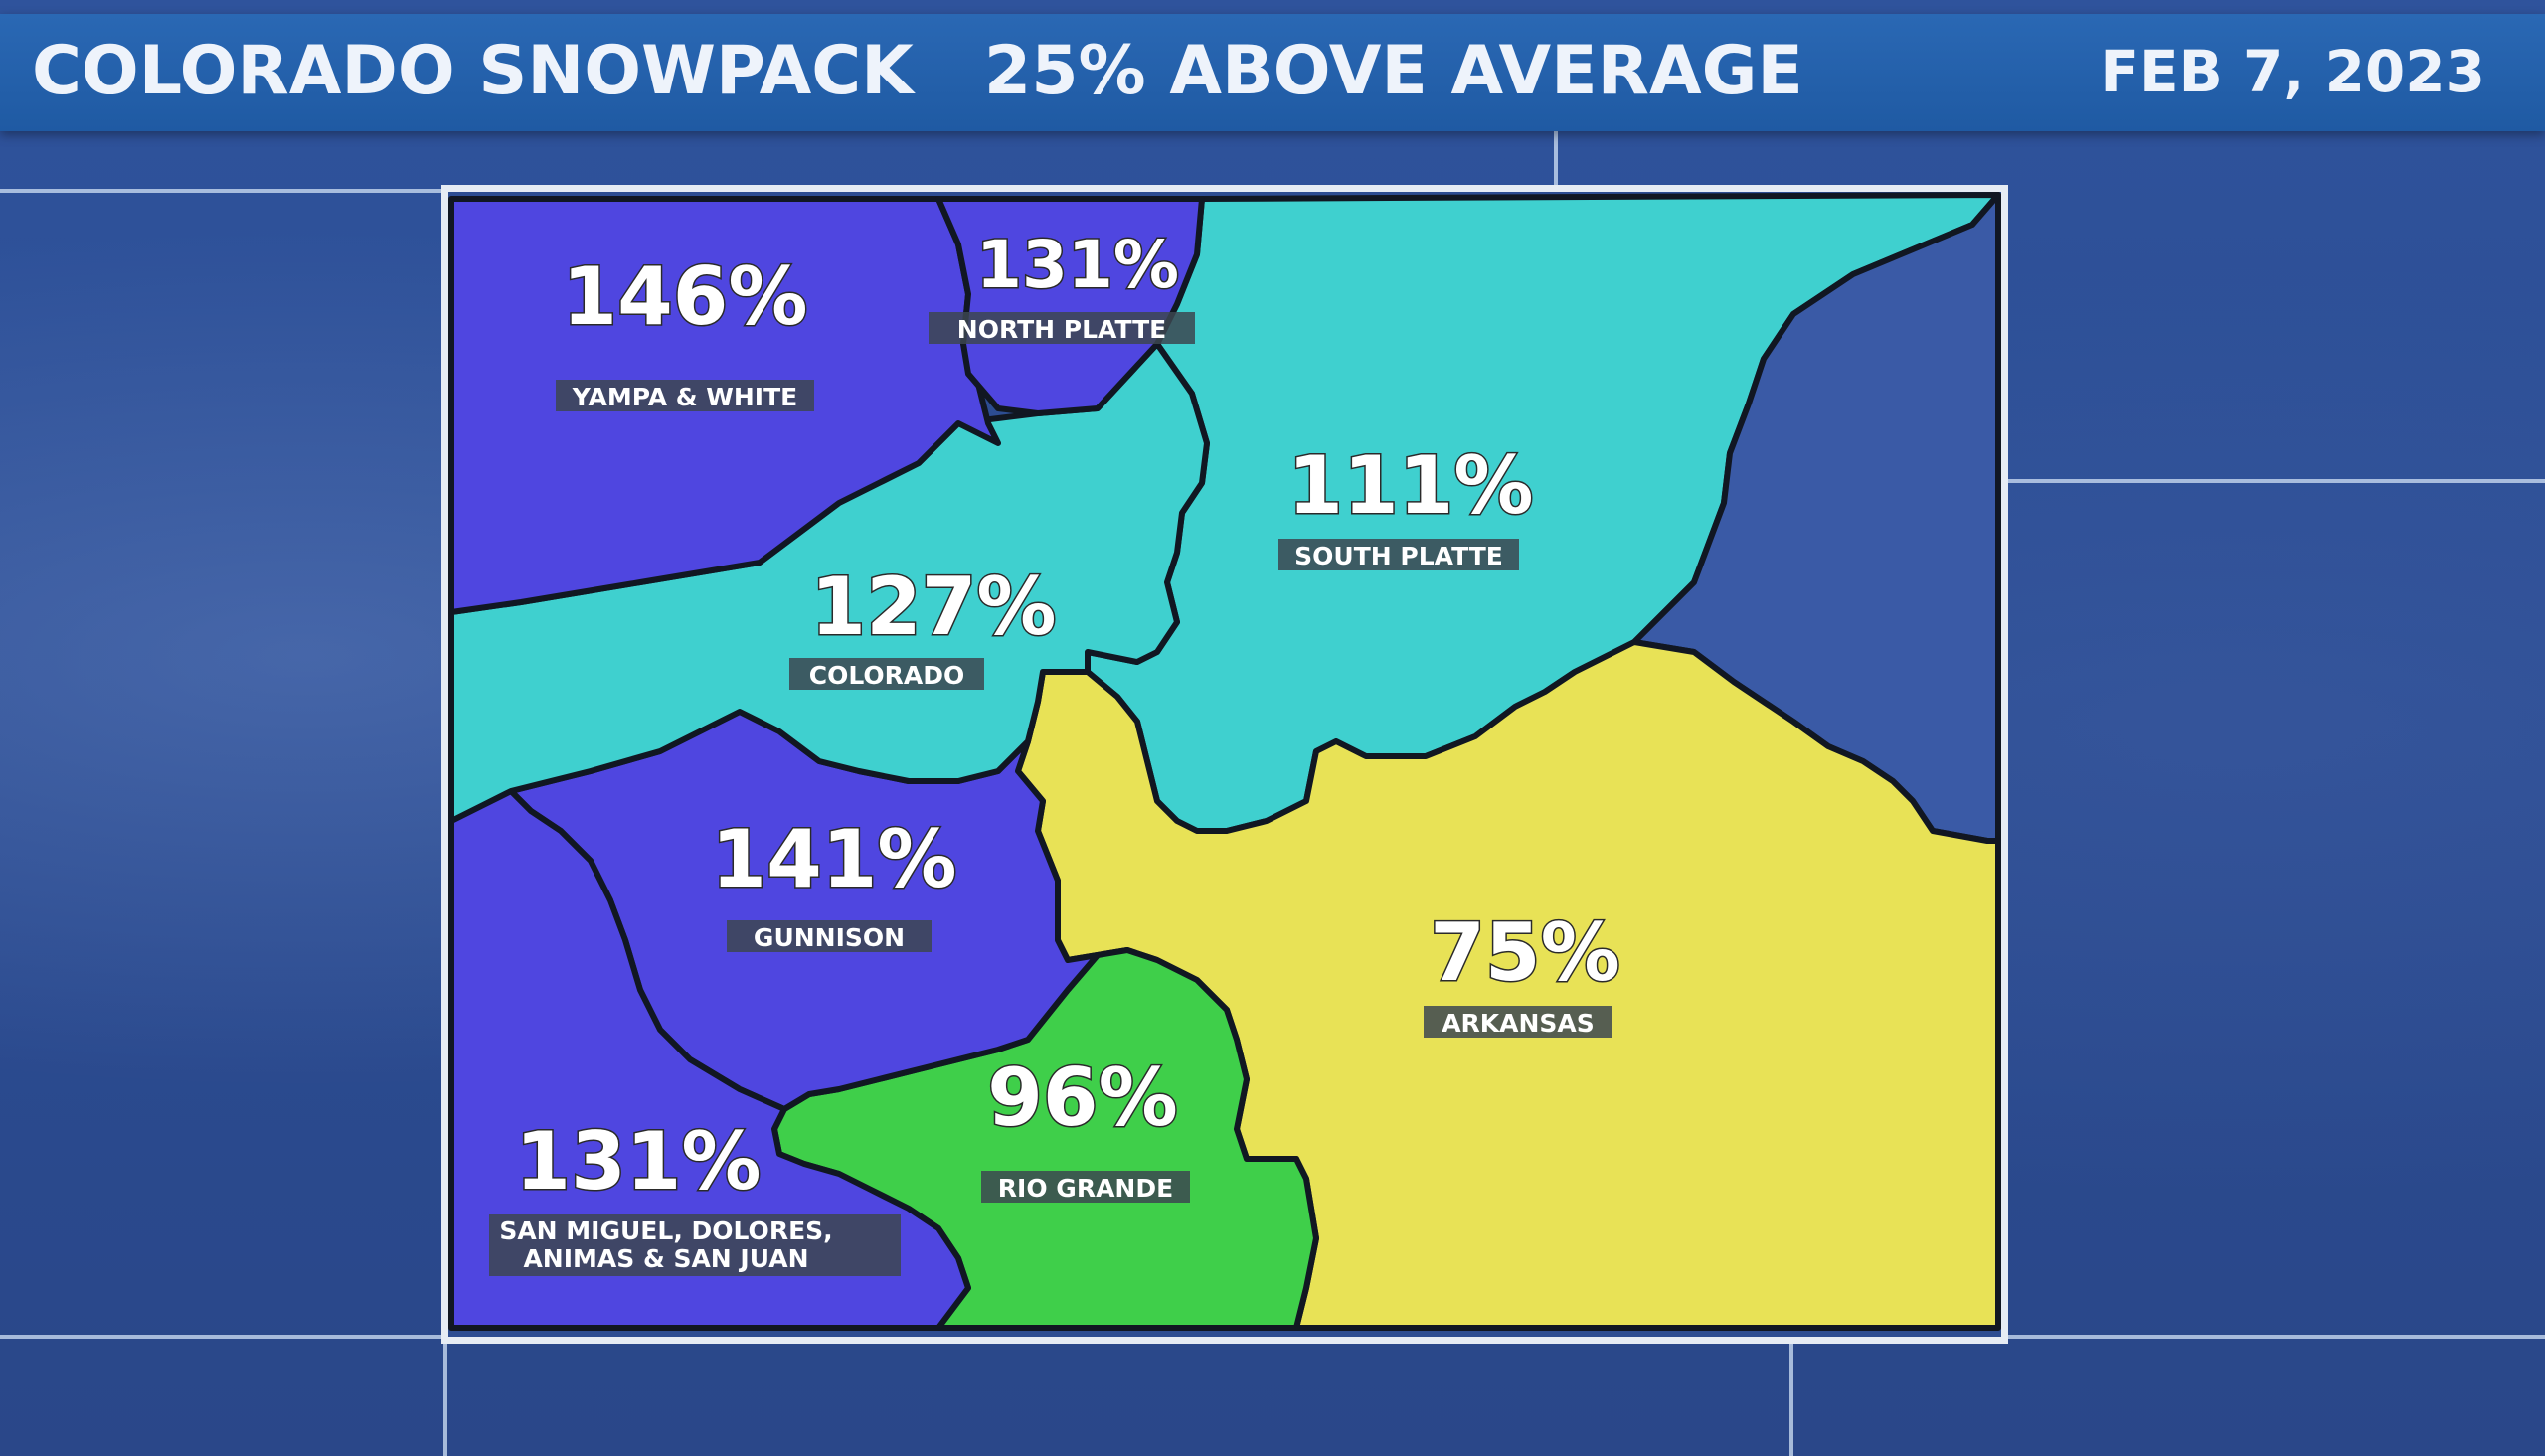  I want to click on percent-gunnison: 141%, so click(833, 859).